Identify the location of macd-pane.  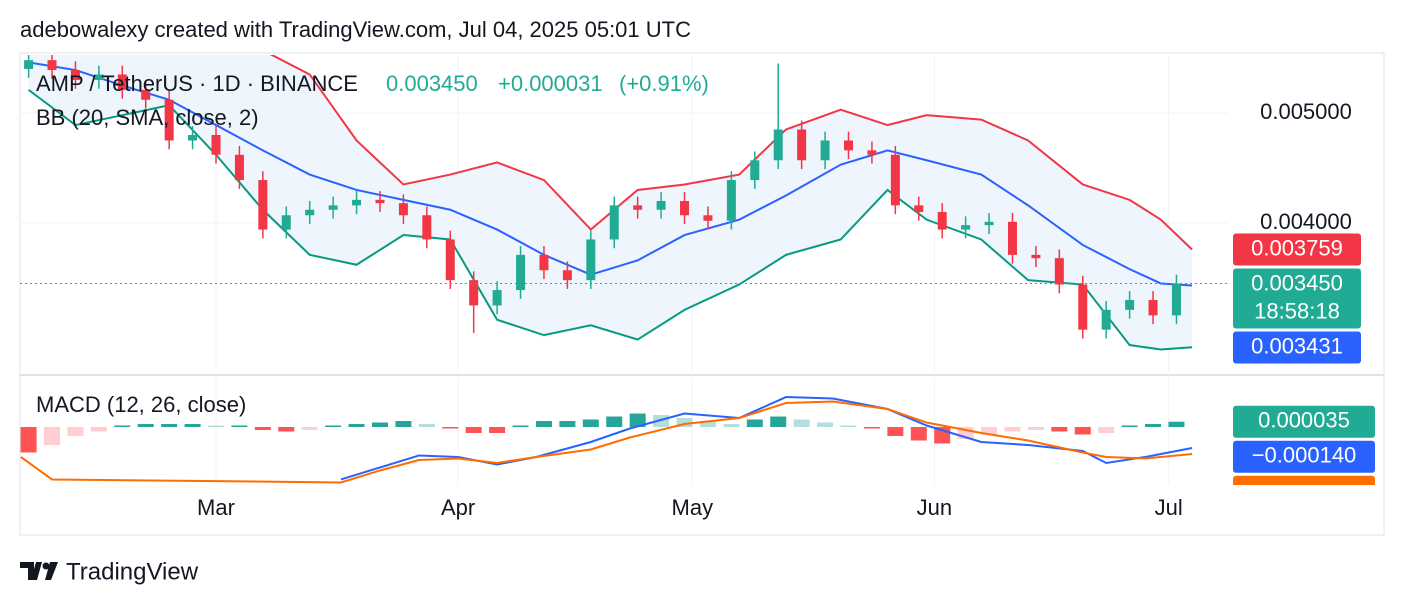
(606, 431).